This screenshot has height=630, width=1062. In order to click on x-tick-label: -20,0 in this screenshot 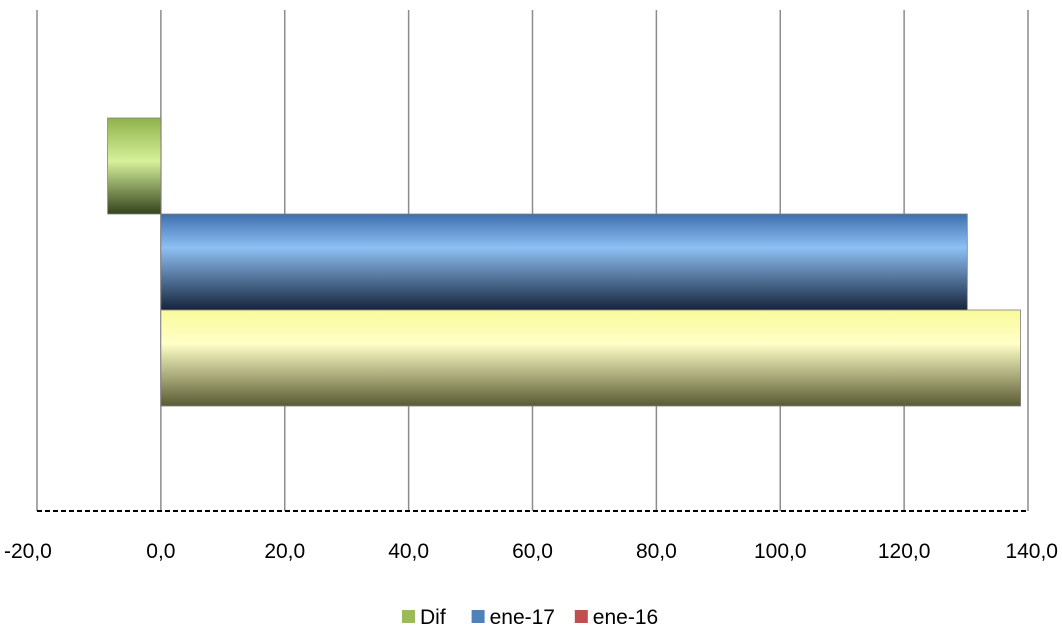, I will do `click(28, 551)`.